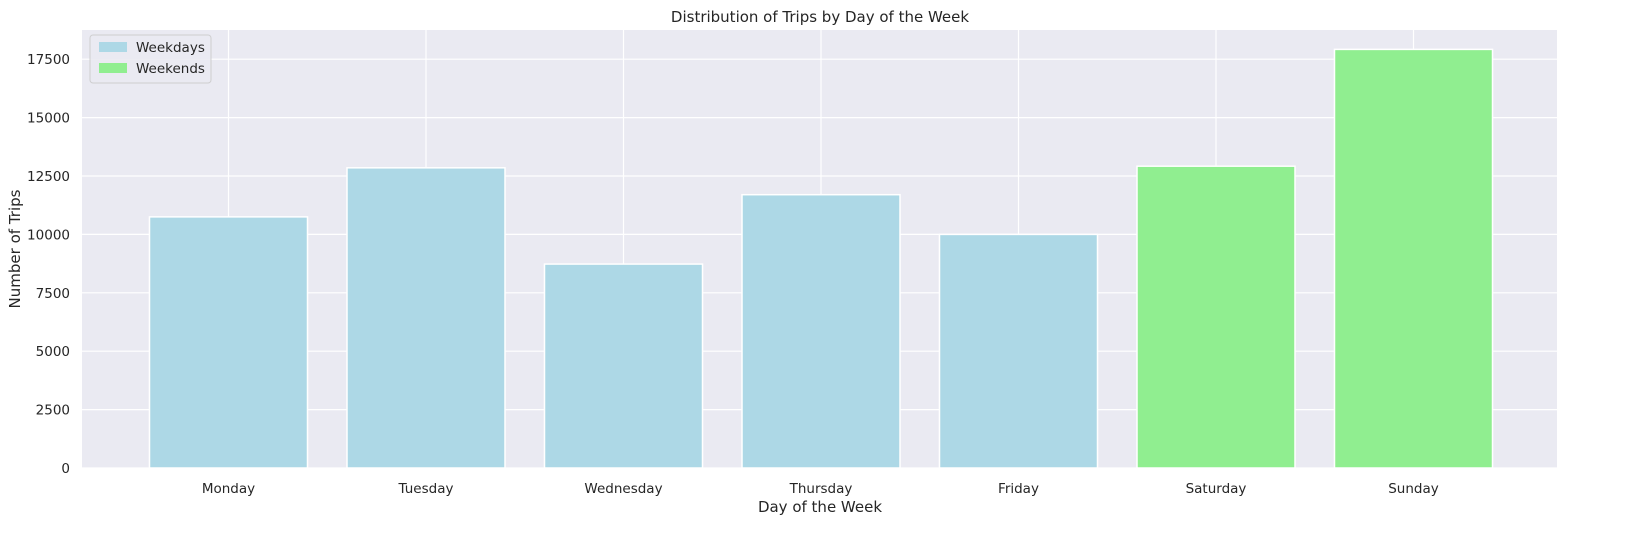 This screenshot has height=550, width=1646. I want to click on y-tick-label: 17500, so click(48, 60).